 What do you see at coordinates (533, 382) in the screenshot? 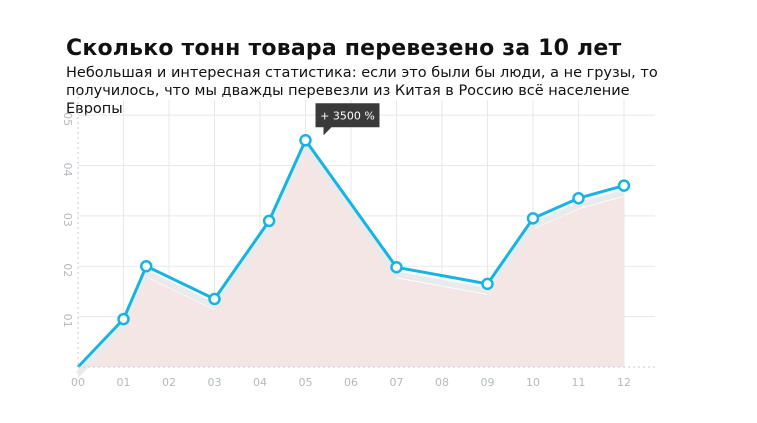
I see `x-tick-label: 10` at bounding box center [533, 382].